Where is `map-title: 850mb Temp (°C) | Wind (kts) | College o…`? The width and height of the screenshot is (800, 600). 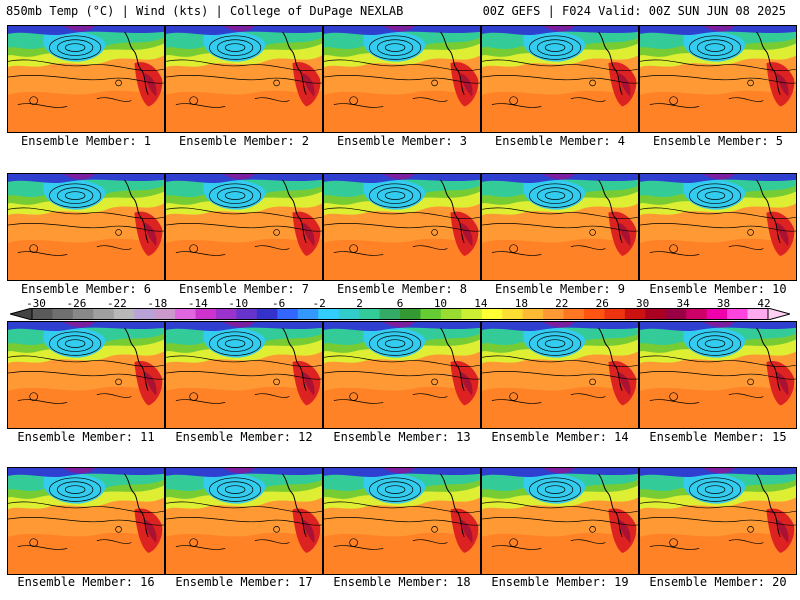 map-title: 850mb Temp (°C) | Wind (kts) | College o… is located at coordinates (205, 11).